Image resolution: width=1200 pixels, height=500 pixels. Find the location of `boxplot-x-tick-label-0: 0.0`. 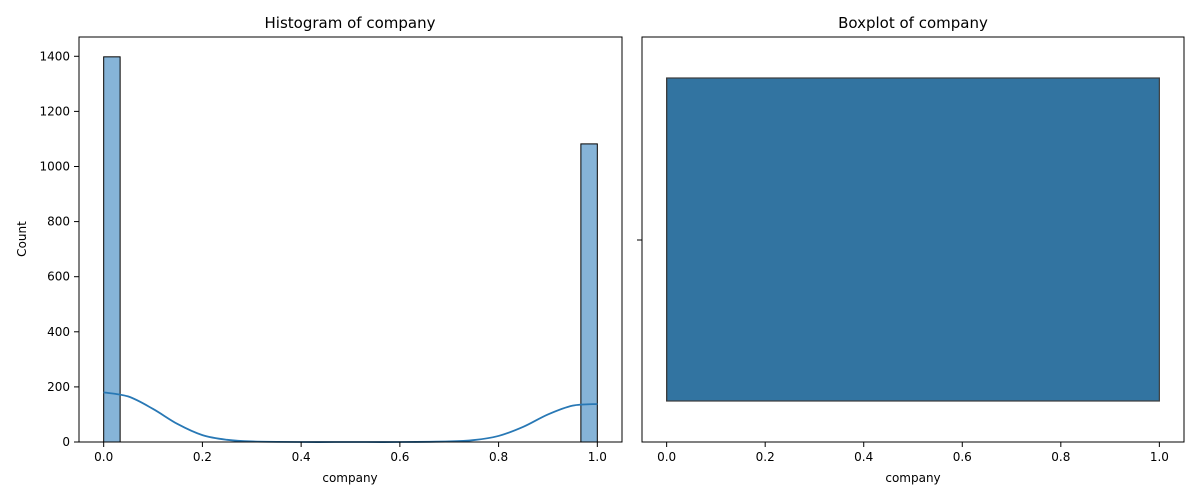

boxplot-x-tick-label-0: 0.0 is located at coordinates (666, 457).